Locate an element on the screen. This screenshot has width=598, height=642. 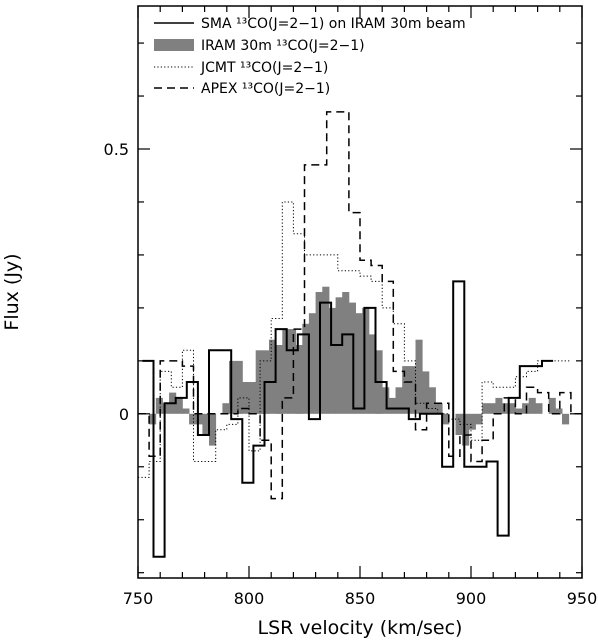
x-tick-label: 950 is located at coordinates (582, 598).